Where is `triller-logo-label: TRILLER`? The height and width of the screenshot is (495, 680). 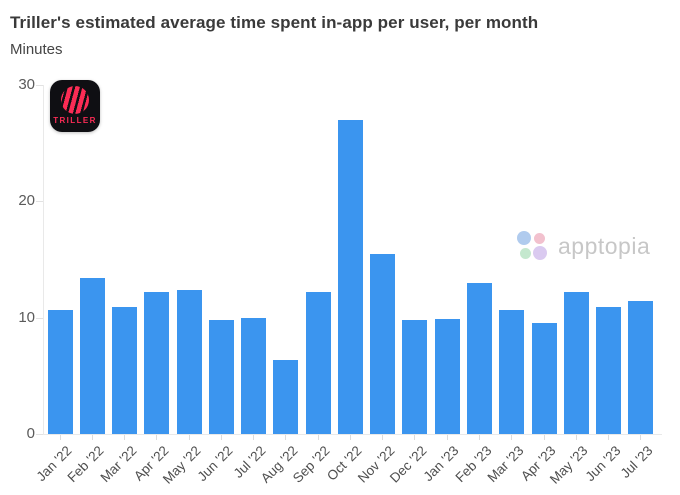 triller-logo-label: TRILLER is located at coordinates (75, 120).